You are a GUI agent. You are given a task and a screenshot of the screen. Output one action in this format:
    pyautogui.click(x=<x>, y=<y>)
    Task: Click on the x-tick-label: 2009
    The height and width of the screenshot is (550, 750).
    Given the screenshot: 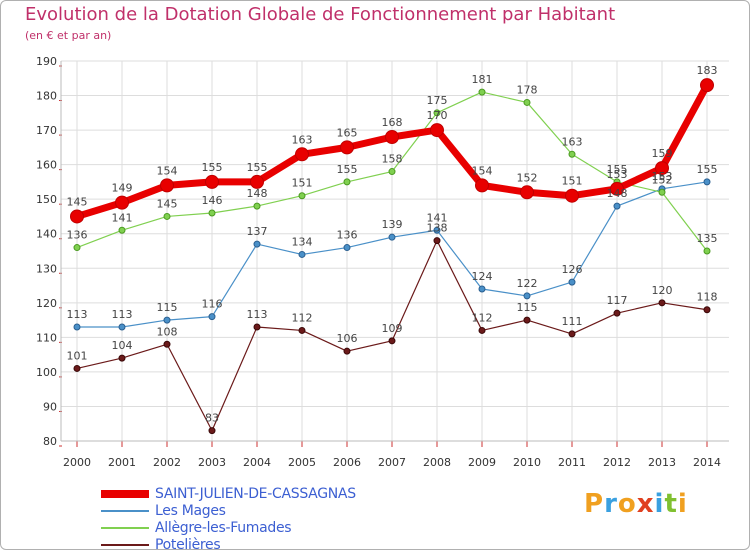 What is the action you would take?
    pyautogui.click(x=482, y=462)
    